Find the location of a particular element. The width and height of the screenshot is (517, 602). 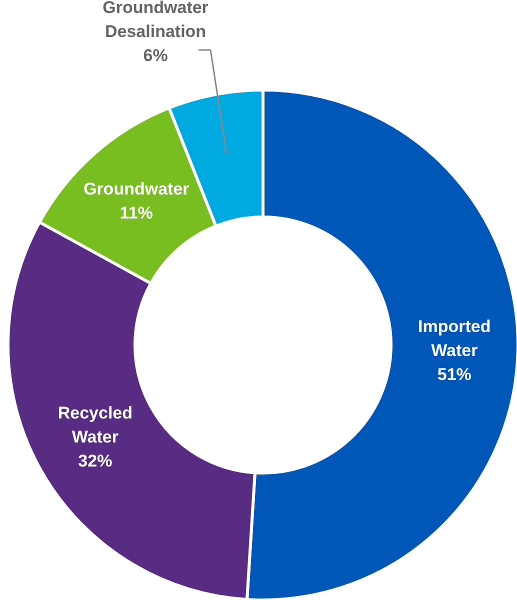

slice-label: Imported Water is located at coordinates (454, 338).